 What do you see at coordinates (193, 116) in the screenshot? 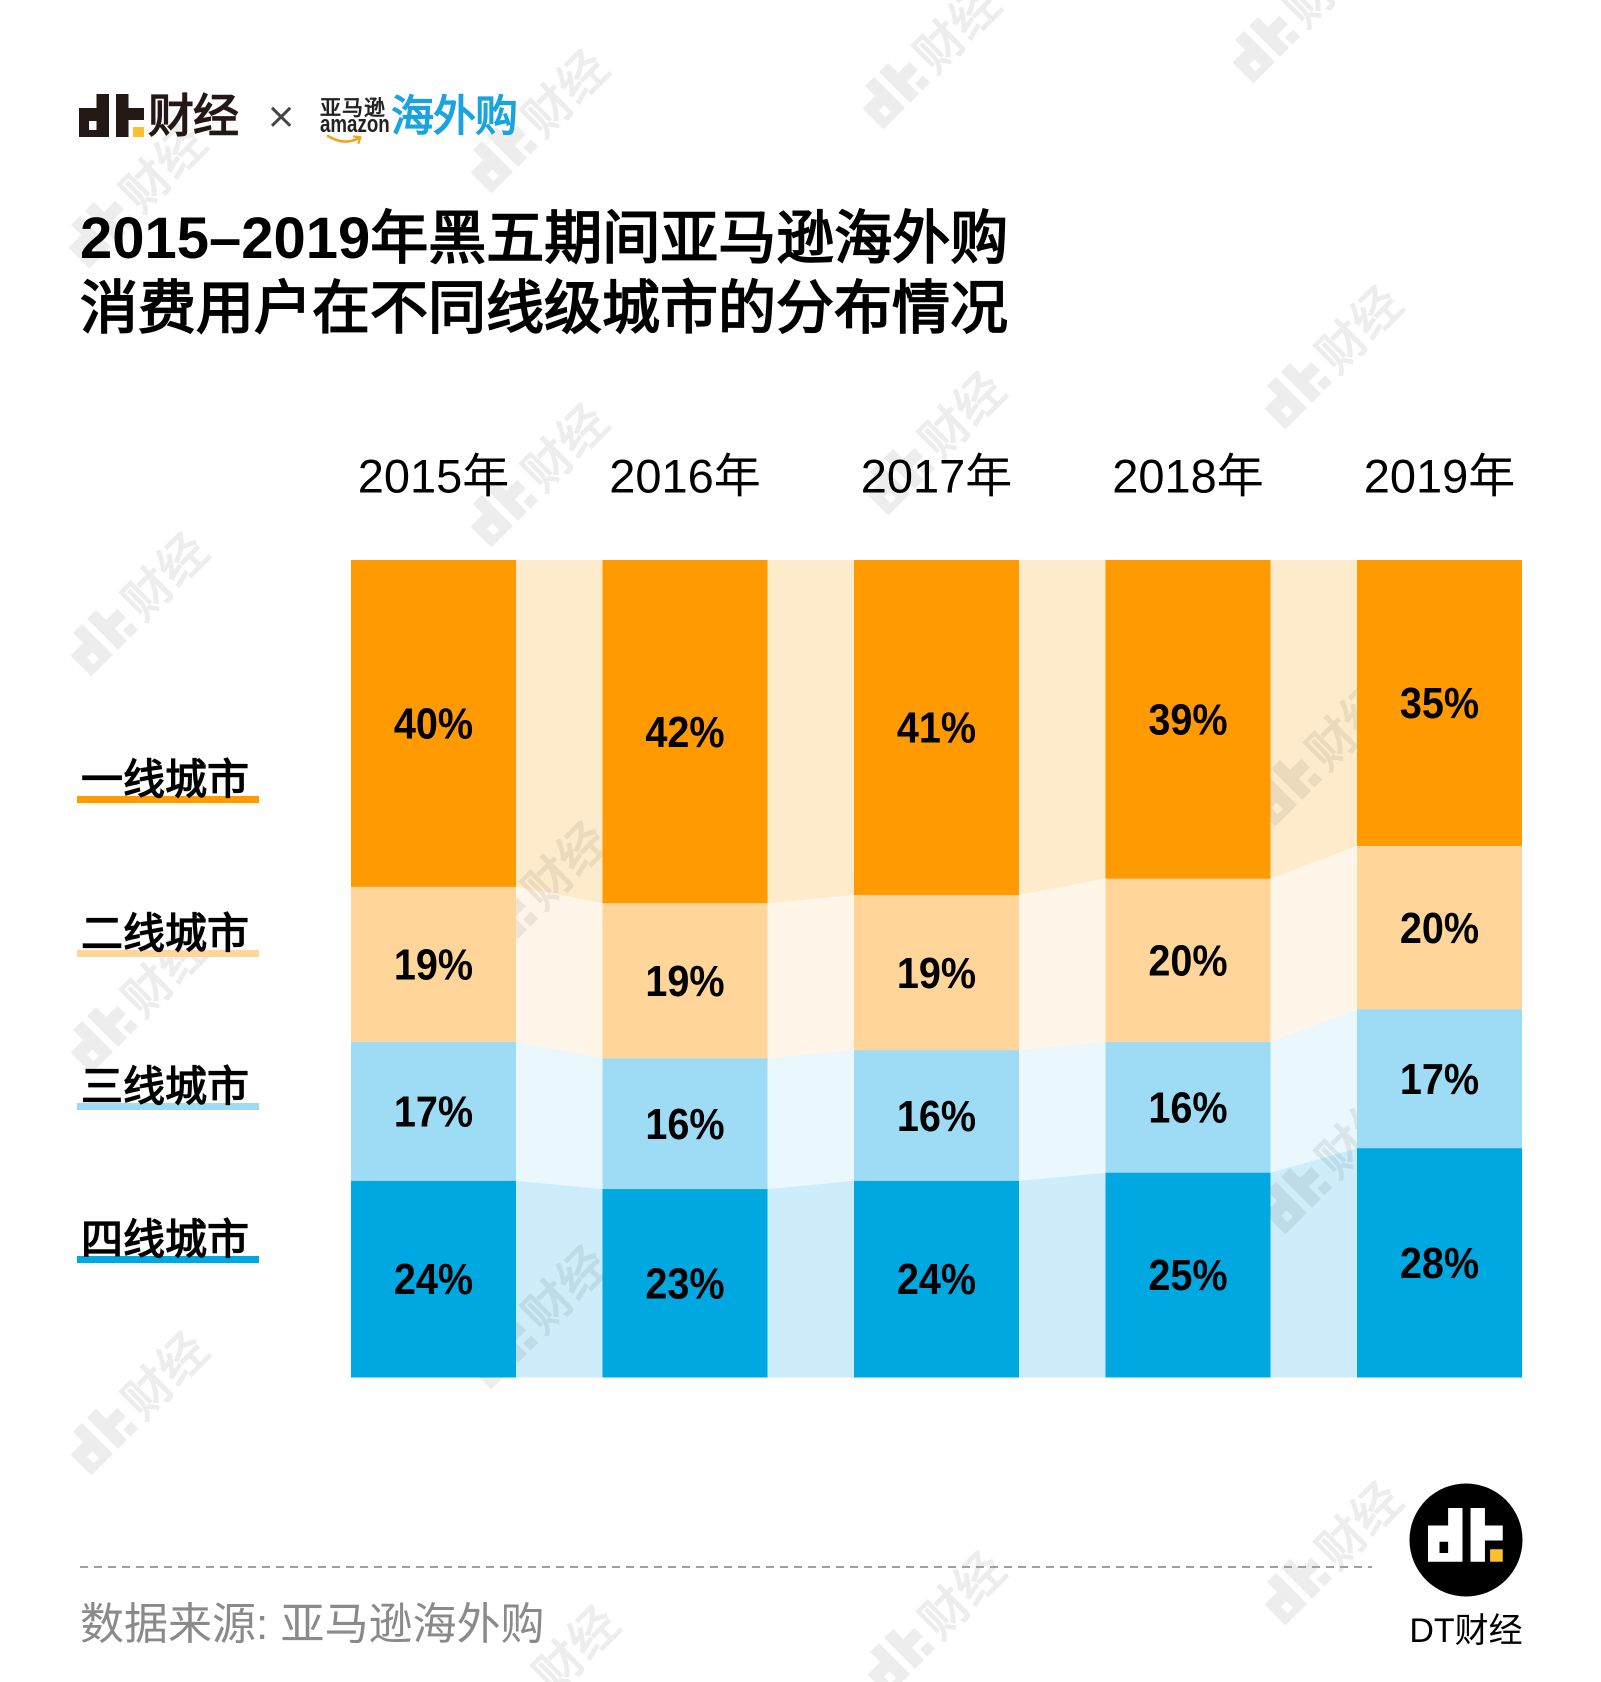
I see `brand-logo-text: 财经` at bounding box center [193, 116].